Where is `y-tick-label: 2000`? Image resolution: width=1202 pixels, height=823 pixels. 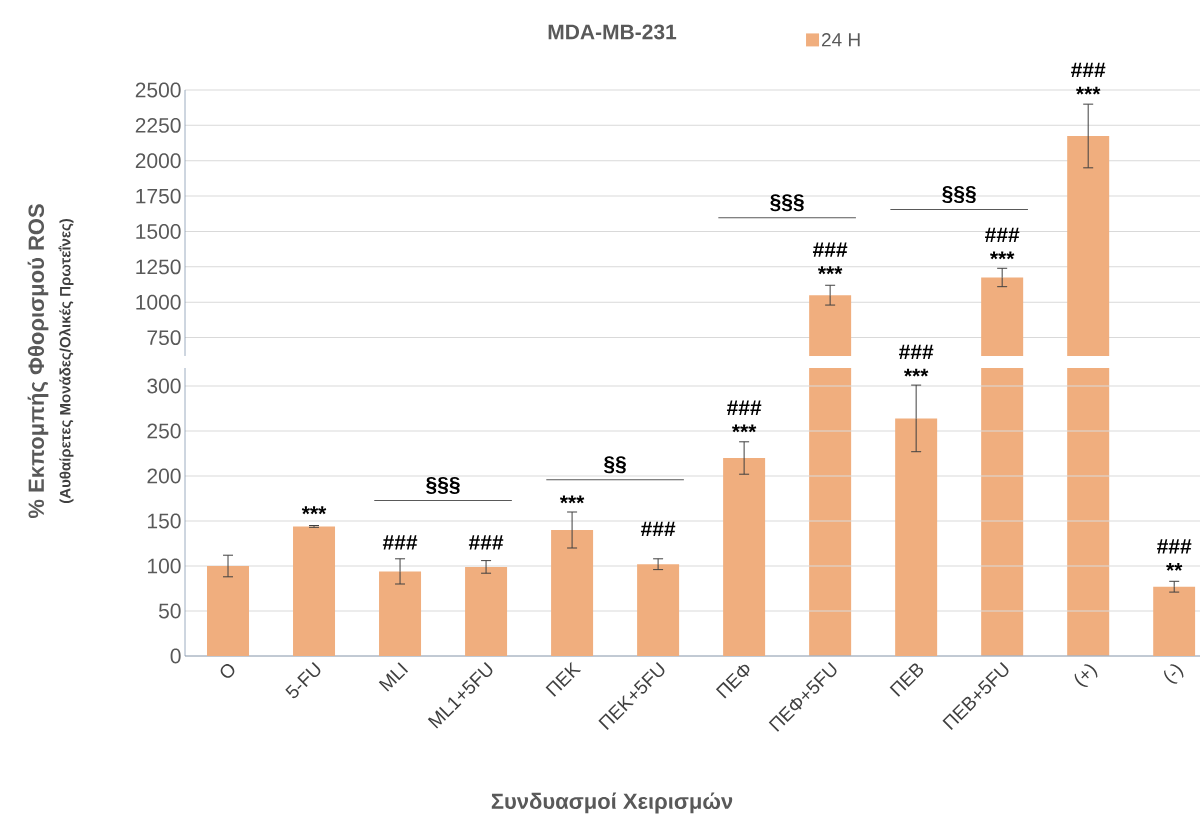 y-tick-label: 2000 is located at coordinates (158, 161).